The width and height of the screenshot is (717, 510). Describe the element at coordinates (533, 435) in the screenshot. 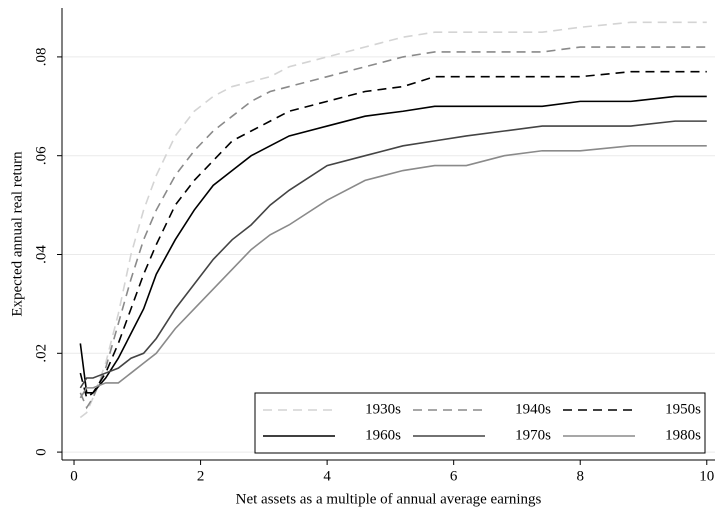

I see `legend-label: 1970s` at that location.